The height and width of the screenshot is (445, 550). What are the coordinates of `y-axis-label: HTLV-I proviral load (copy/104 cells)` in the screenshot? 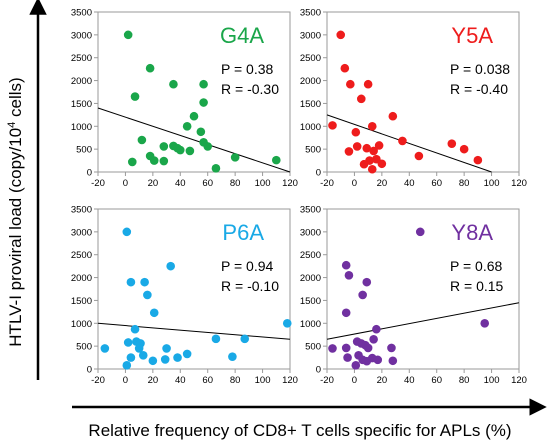 It's located at (15, 211).